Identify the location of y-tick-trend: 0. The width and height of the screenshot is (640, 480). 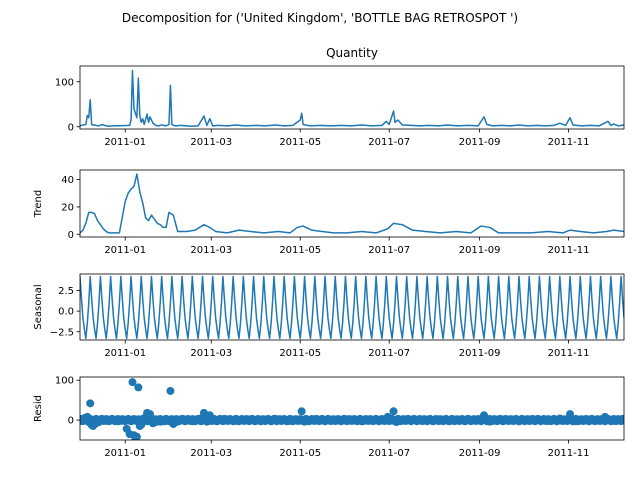
(74, 235).